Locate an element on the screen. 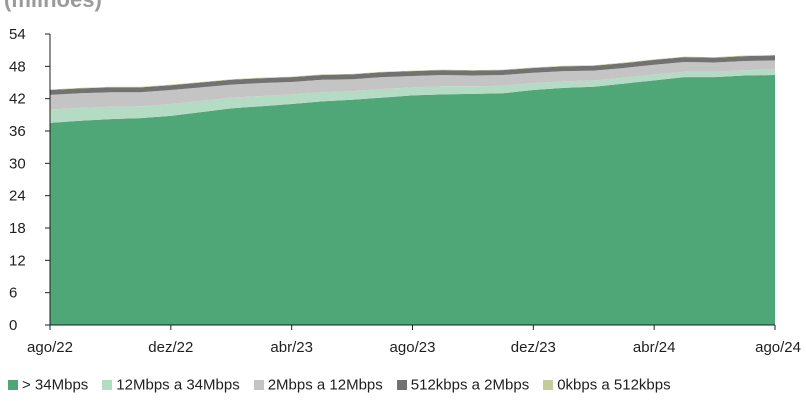 The width and height of the screenshot is (806, 401). legend-item-0kbps-a-512kbps: 0kbps a 512kbps is located at coordinates (607, 385).